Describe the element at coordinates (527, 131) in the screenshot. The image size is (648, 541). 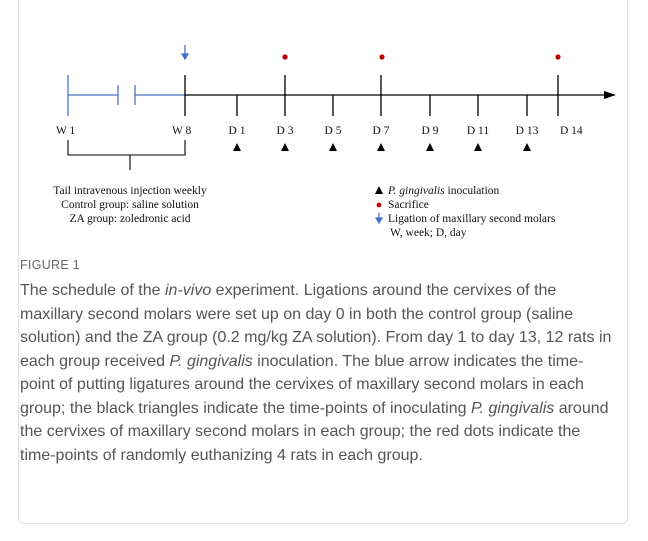
I see `day-label: D 13` at that location.